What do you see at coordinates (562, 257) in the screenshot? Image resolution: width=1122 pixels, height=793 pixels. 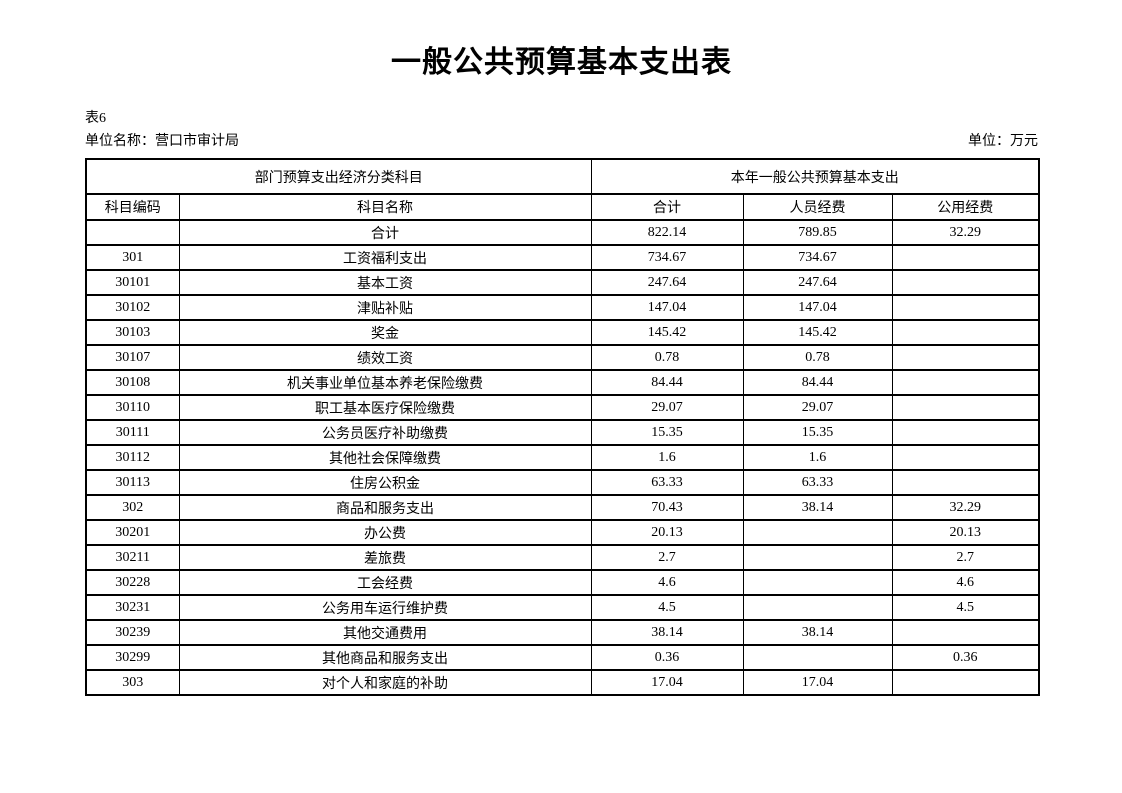 I see `table-row: 301 工资福利支出 734.67 734.67` at bounding box center [562, 257].